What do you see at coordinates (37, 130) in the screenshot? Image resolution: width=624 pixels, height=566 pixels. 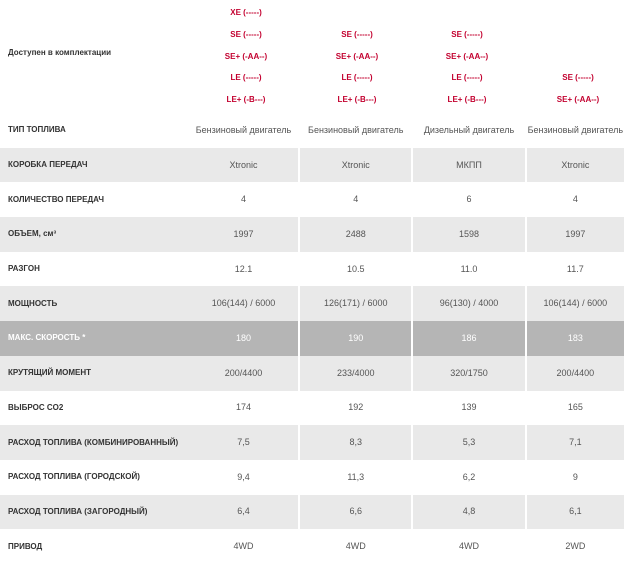 I see `row-label: ТИП ТОПЛИВА` at bounding box center [37, 130].